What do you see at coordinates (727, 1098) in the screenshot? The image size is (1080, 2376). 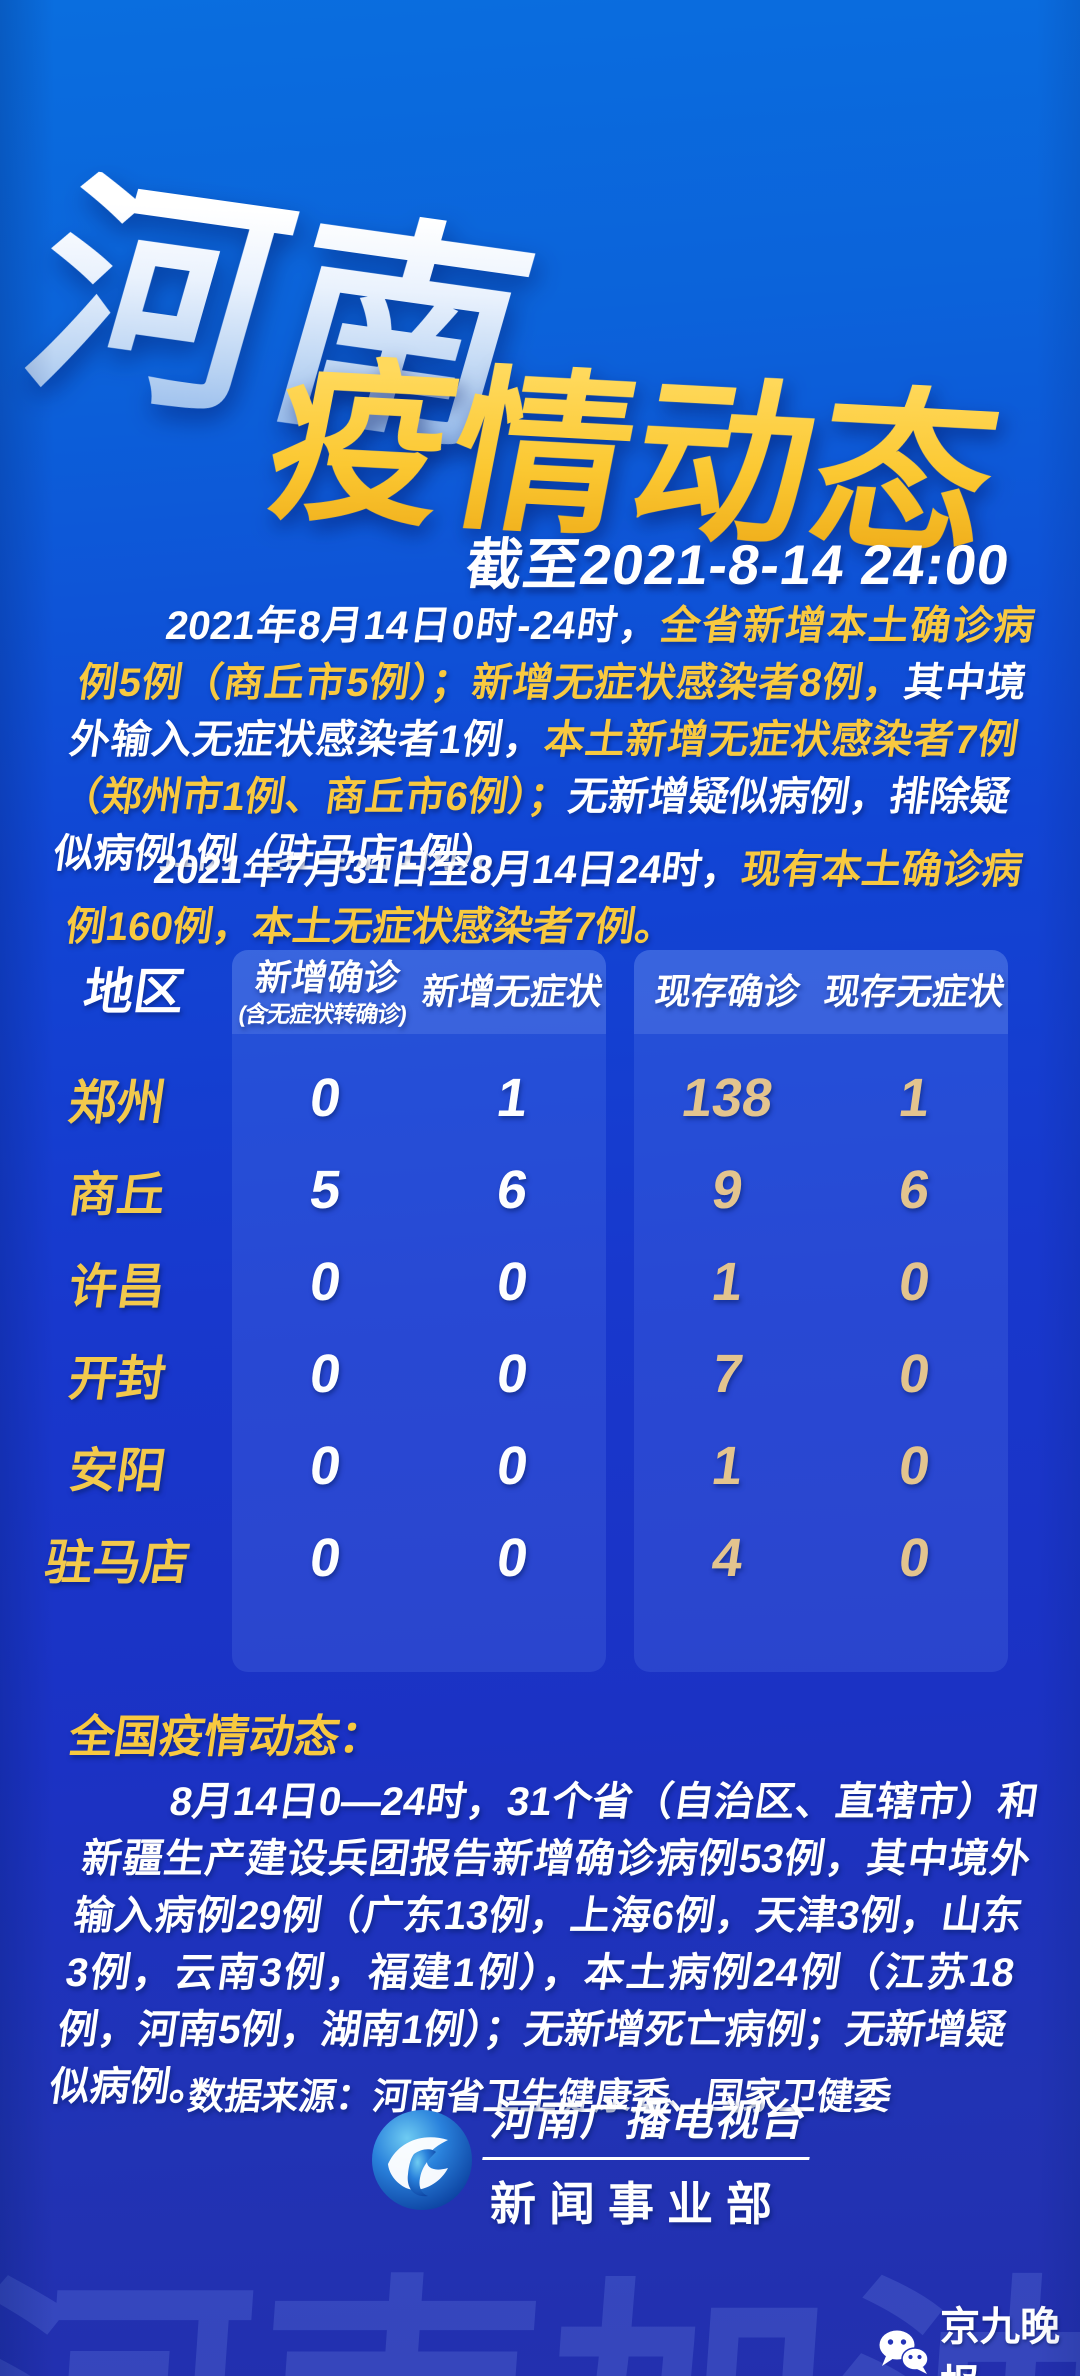 I see `cell-existing-confirmed: 138` at bounding box center [727, 1098].